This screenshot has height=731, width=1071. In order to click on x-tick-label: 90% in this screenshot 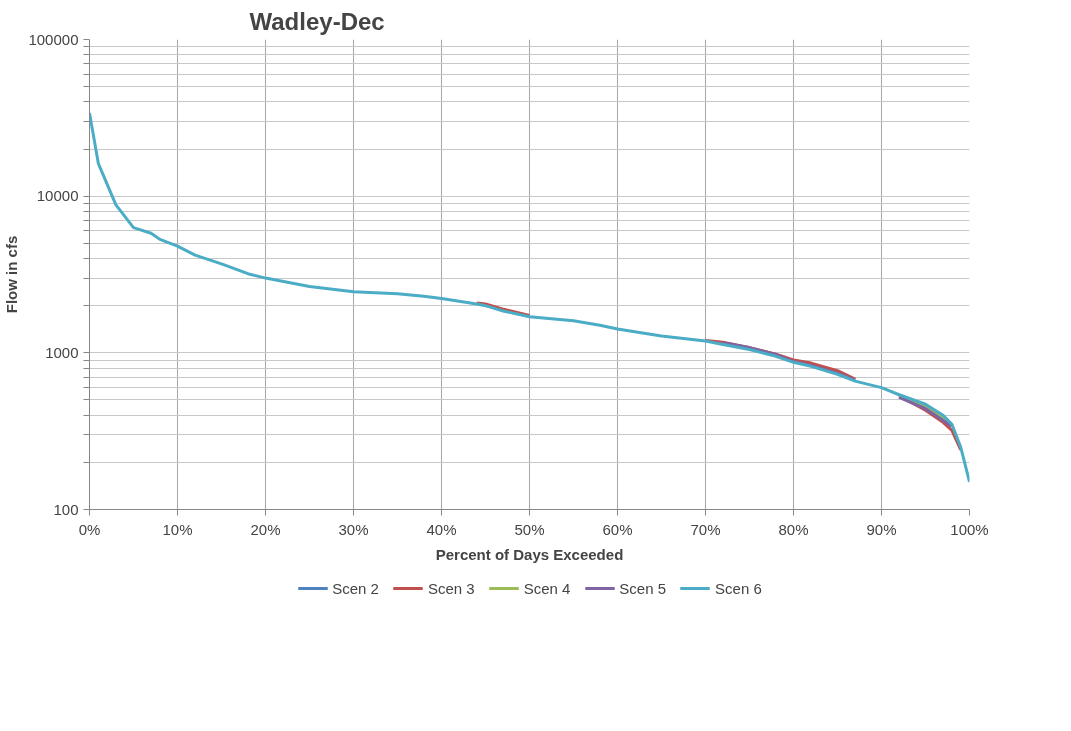, I will do `click(881, 529)`.